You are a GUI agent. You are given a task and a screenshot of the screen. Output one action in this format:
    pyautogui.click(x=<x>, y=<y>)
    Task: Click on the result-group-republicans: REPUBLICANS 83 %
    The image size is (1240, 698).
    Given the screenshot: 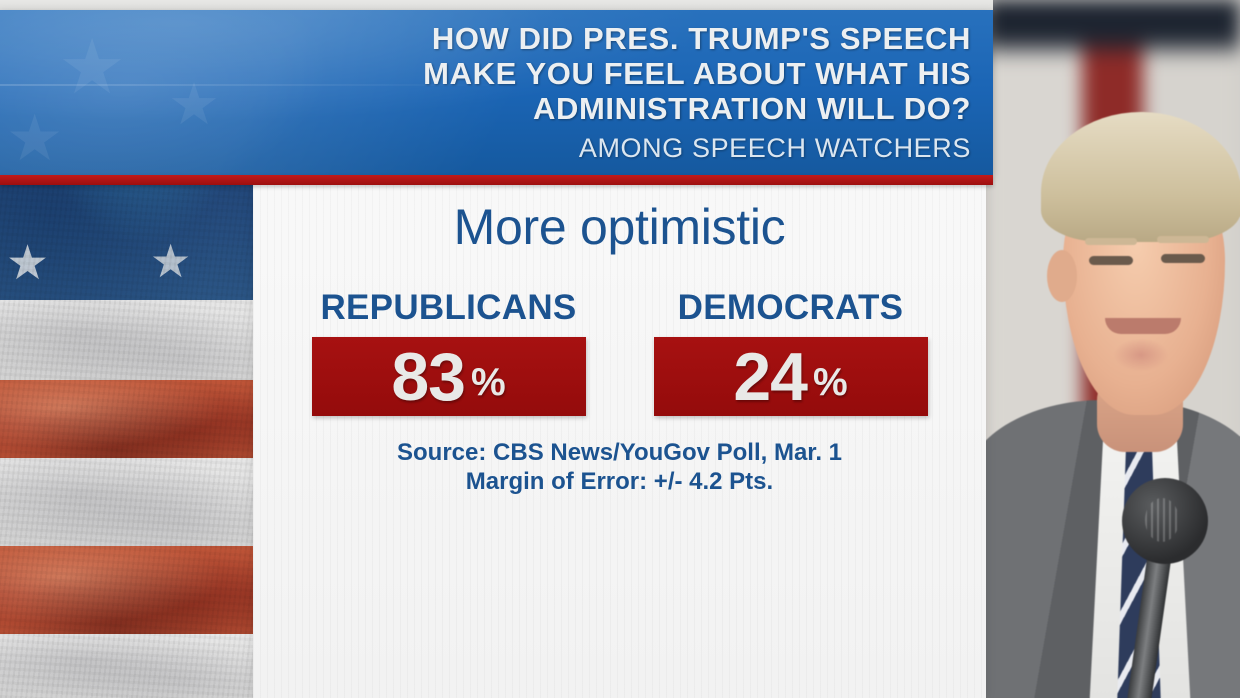 What is the action you would take?
    pyautogui.click(x=449, y=352)
    